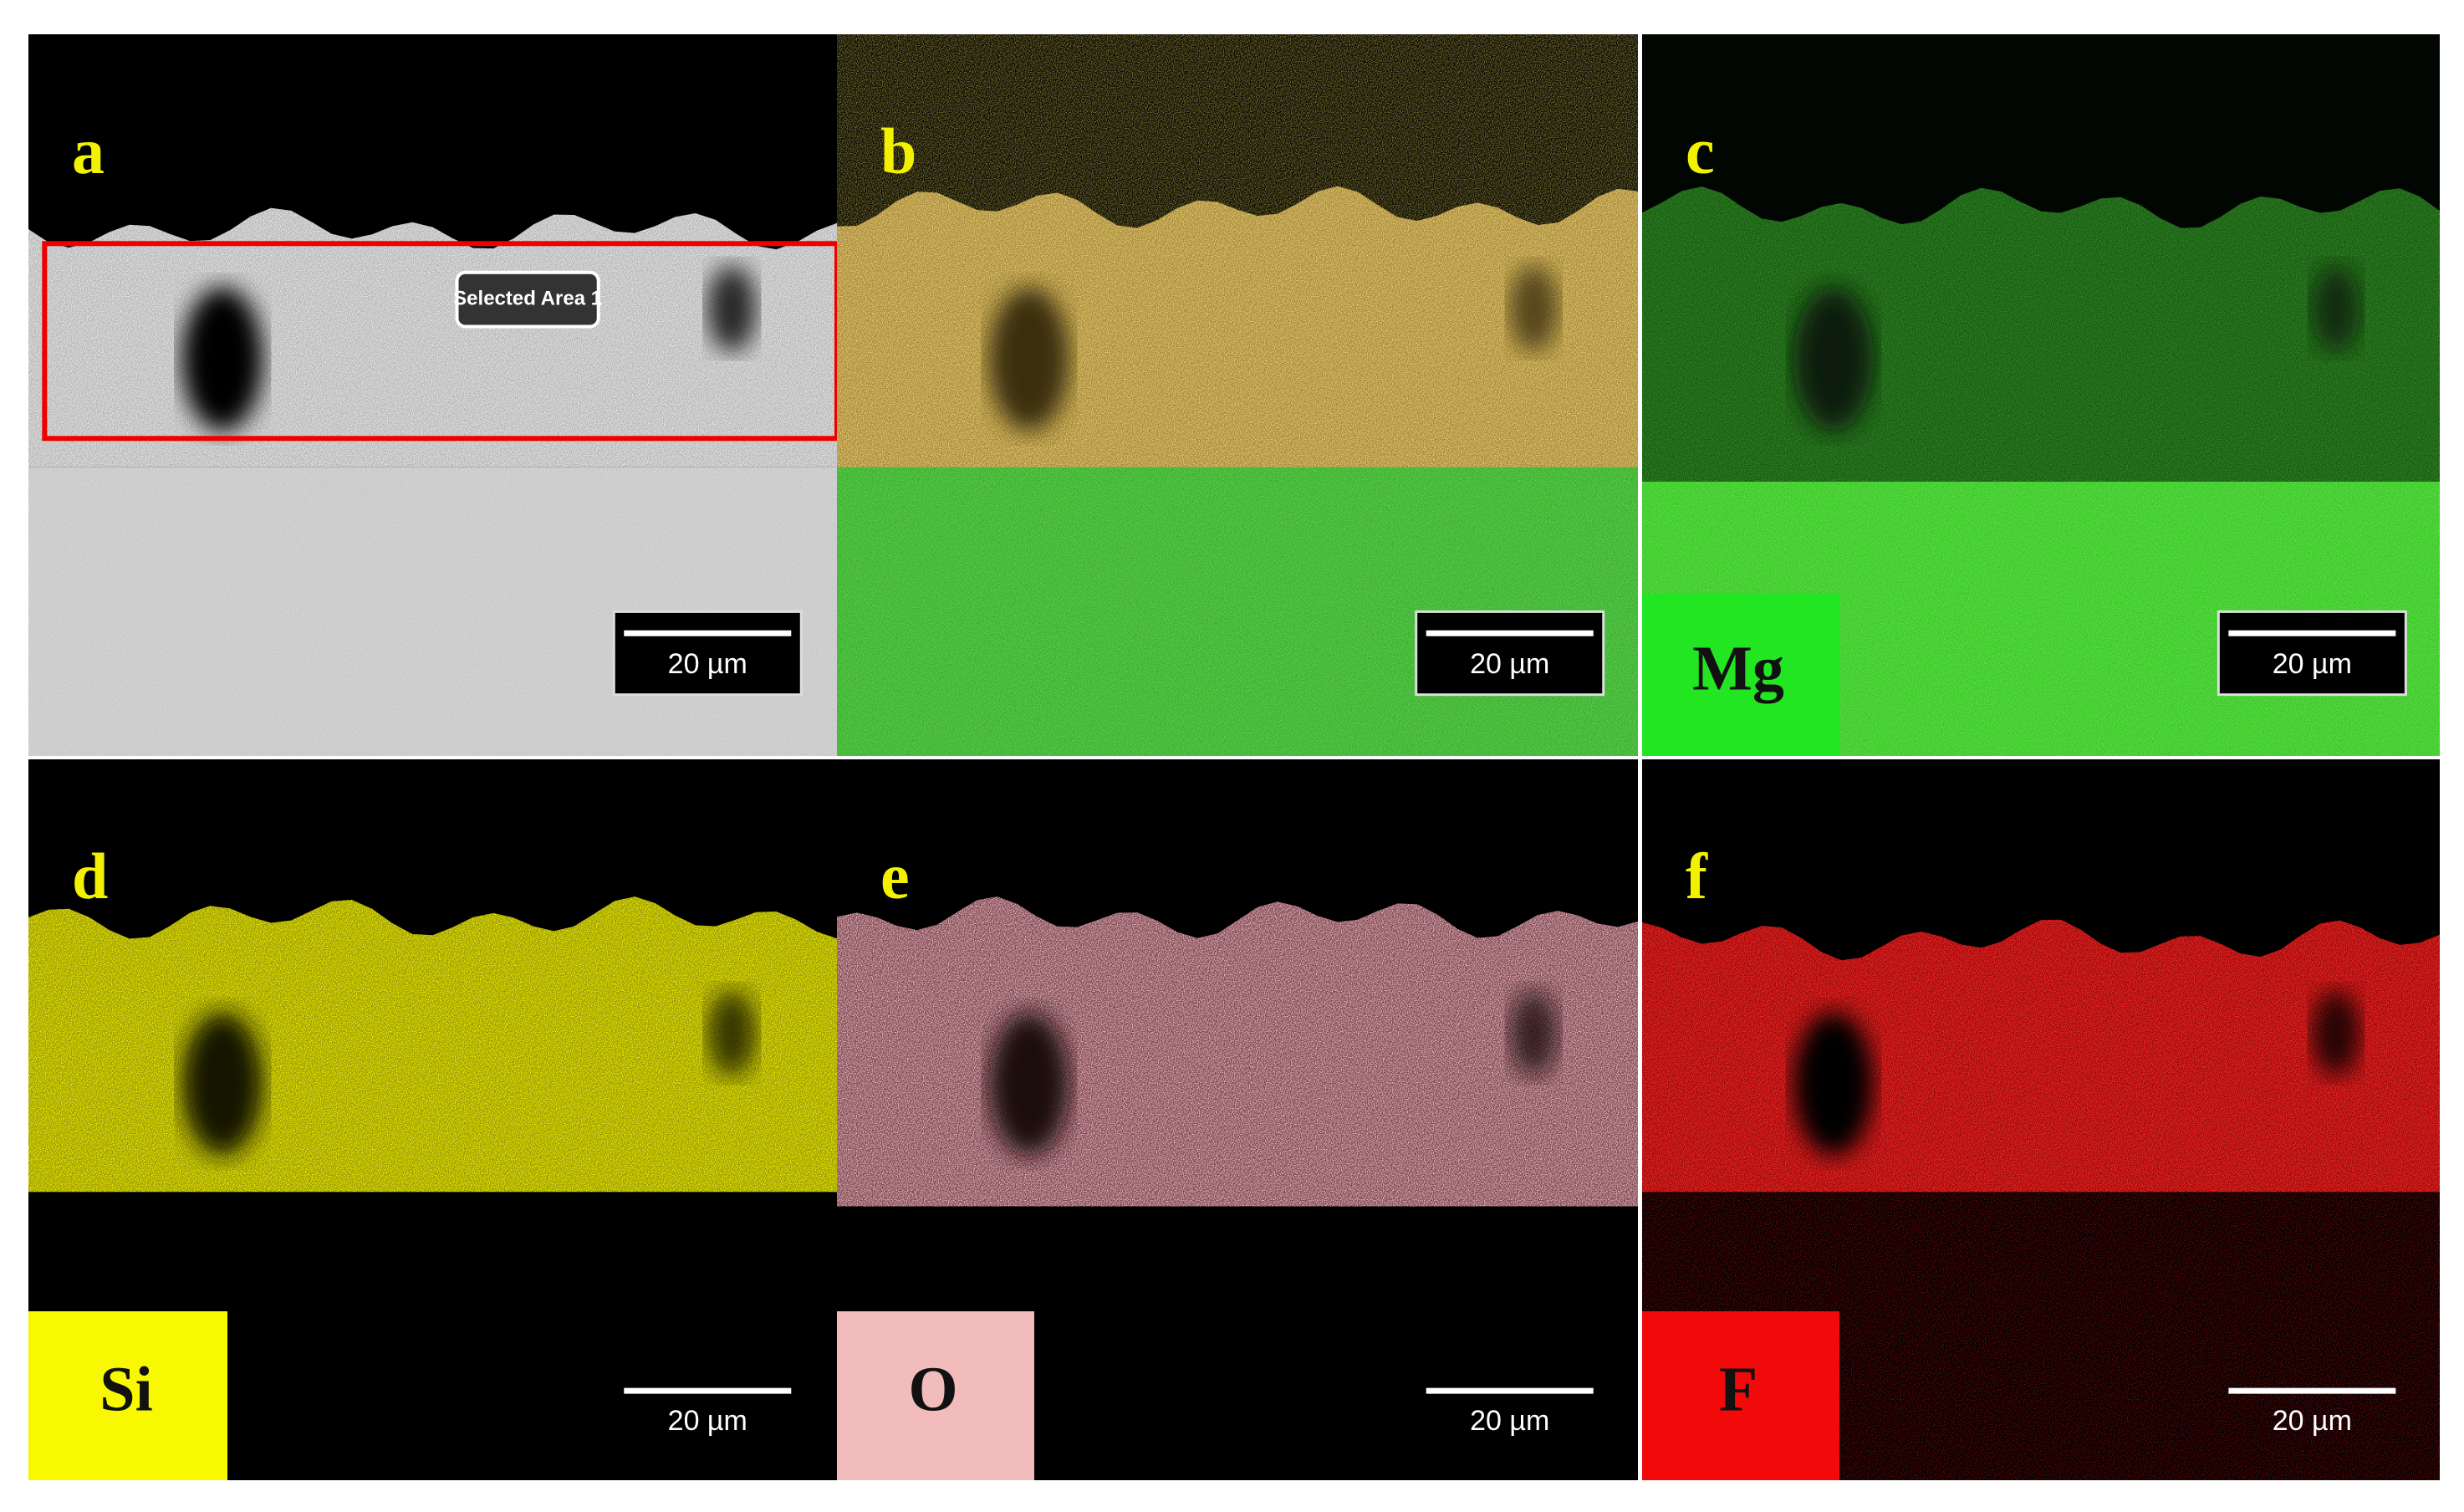 The image size is (2464, 1512). I want to click on annotation-box, so click(527, 299).